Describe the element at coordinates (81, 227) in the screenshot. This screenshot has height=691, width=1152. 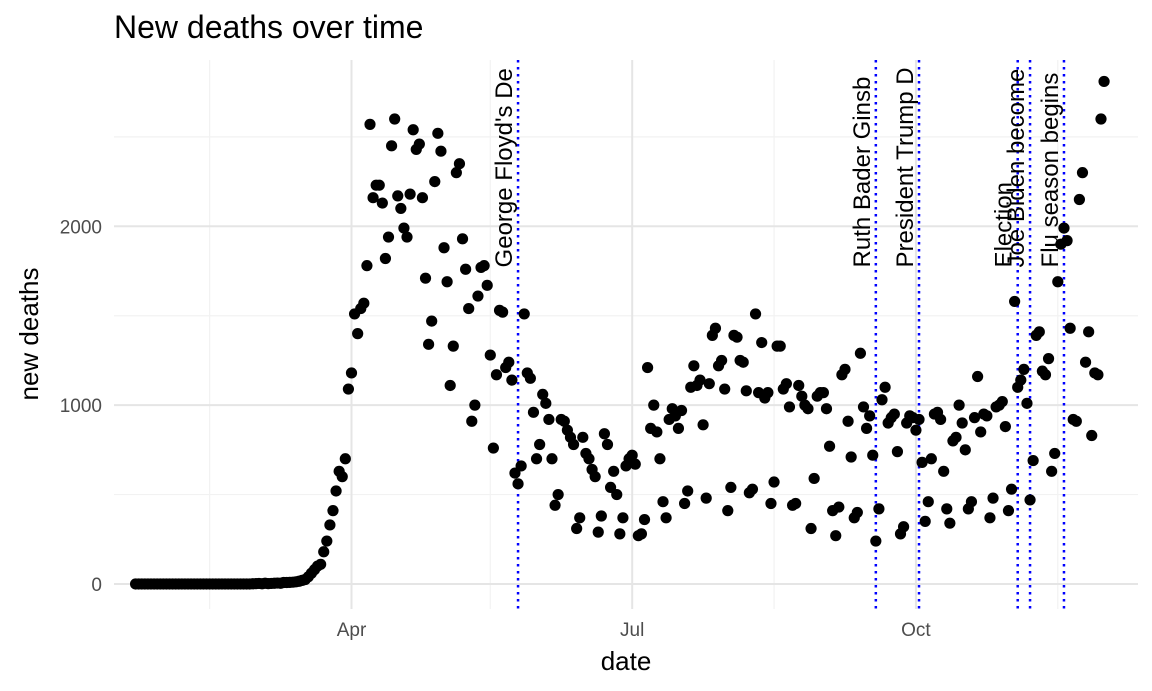
I see `y-tick-label: 2000` at that location.